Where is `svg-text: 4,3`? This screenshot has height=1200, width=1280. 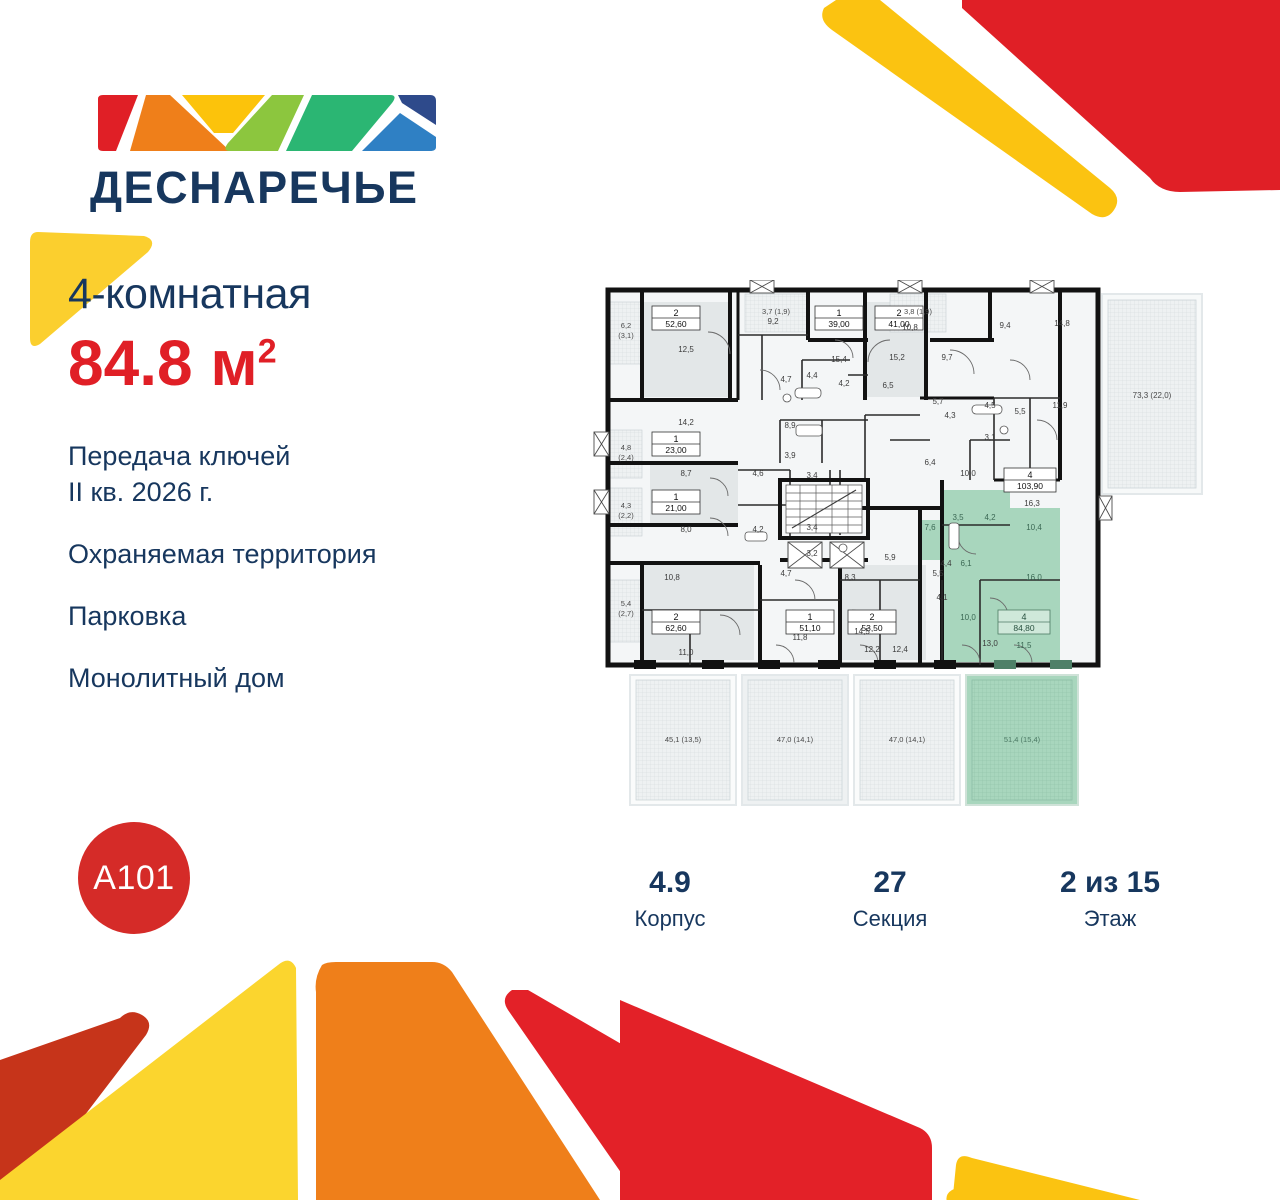 svg-text: 4,3 is located at coordinates (950, 415).